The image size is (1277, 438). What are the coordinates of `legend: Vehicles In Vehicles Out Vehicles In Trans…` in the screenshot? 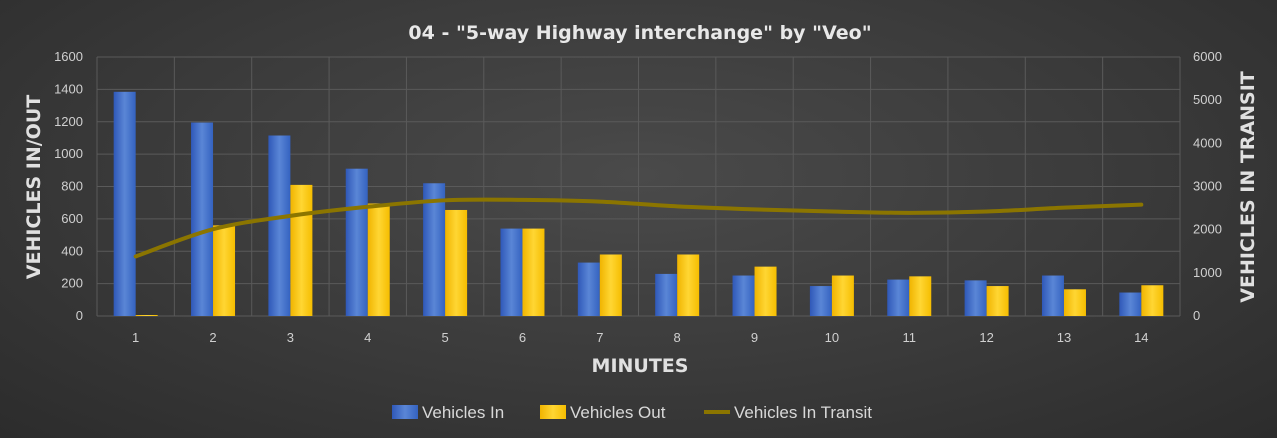 It's located at (632, 412).